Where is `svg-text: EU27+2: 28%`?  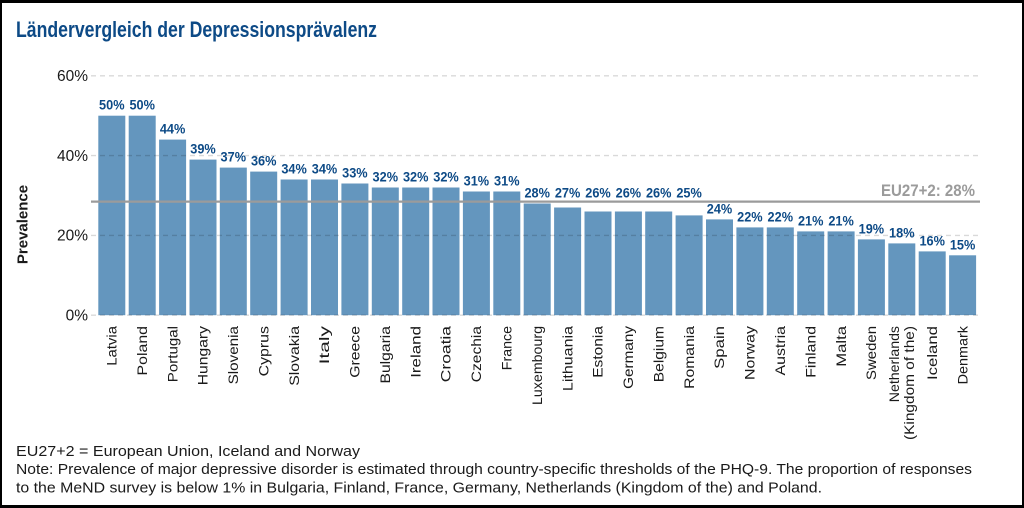
svg-text: EU27+2: 28% is located at coordinates (928, 191).